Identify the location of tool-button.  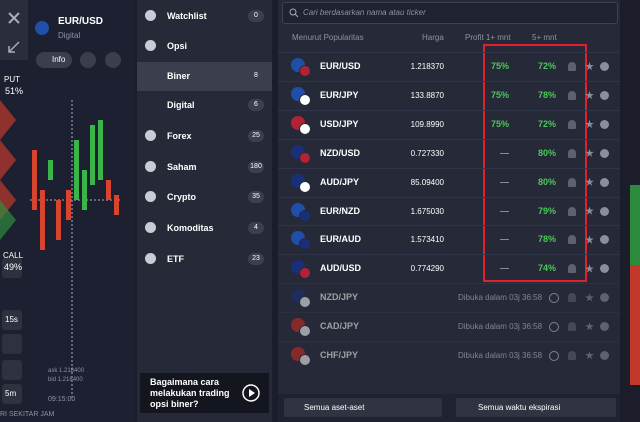
(12, 394).